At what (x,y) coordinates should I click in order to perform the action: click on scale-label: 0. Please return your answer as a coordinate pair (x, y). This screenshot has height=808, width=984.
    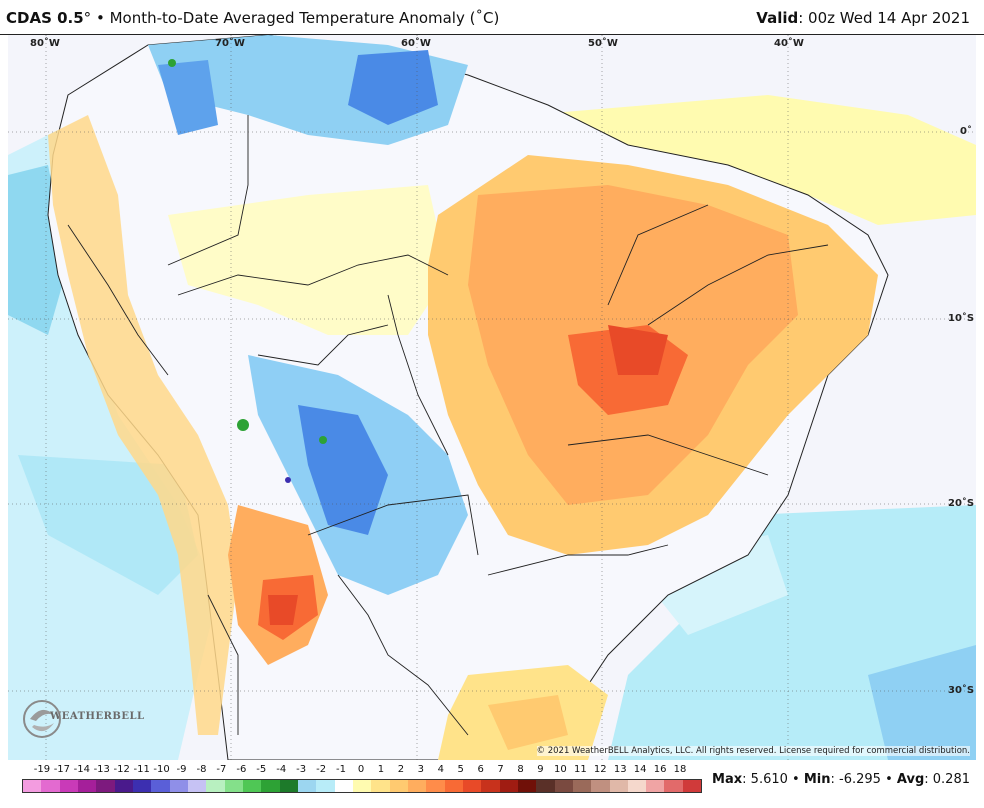
    Looking at the image, I should click on (361, 769).